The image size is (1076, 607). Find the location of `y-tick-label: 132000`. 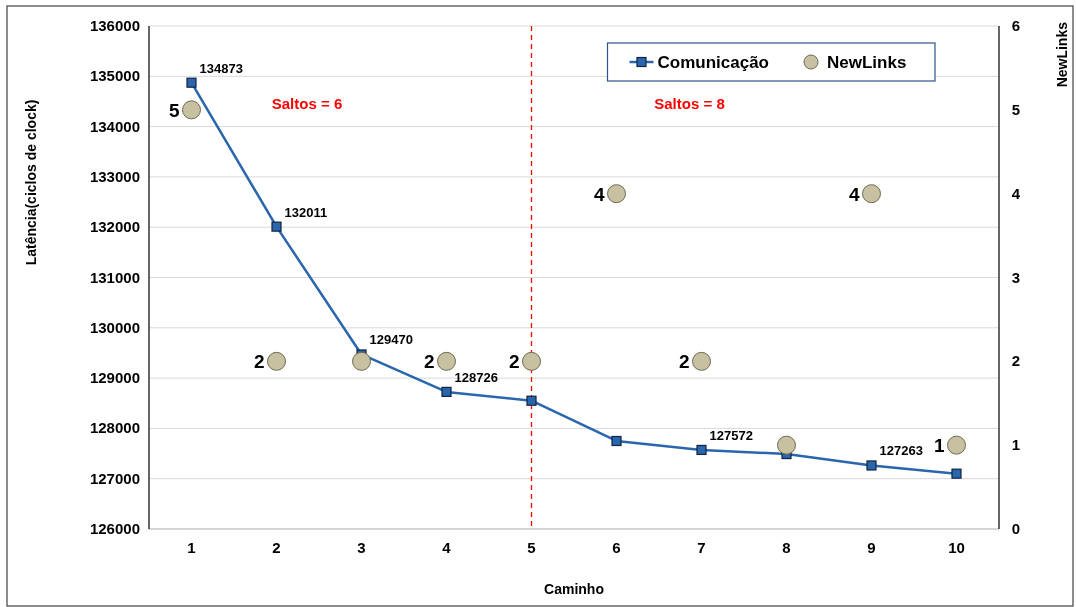

y-tick-label: 132000 is located at coordinates (114, 227).